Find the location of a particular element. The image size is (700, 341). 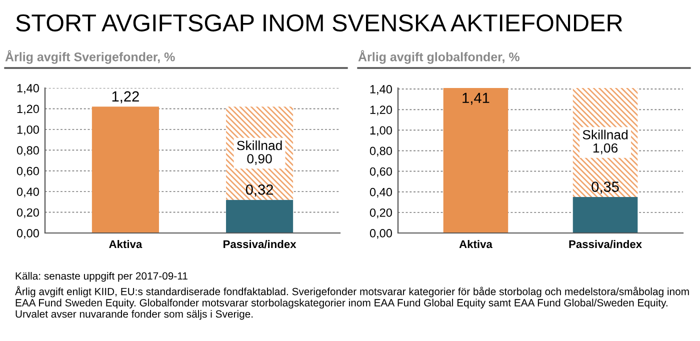

data-label: Skillnad 0,90 is located at coordinates (259, 152).